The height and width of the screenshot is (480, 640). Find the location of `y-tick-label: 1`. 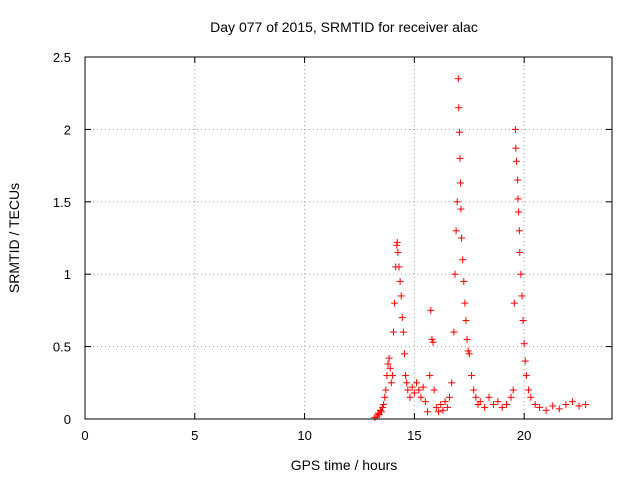

y-tick-label: 1 is located at coordinates (67, 274).